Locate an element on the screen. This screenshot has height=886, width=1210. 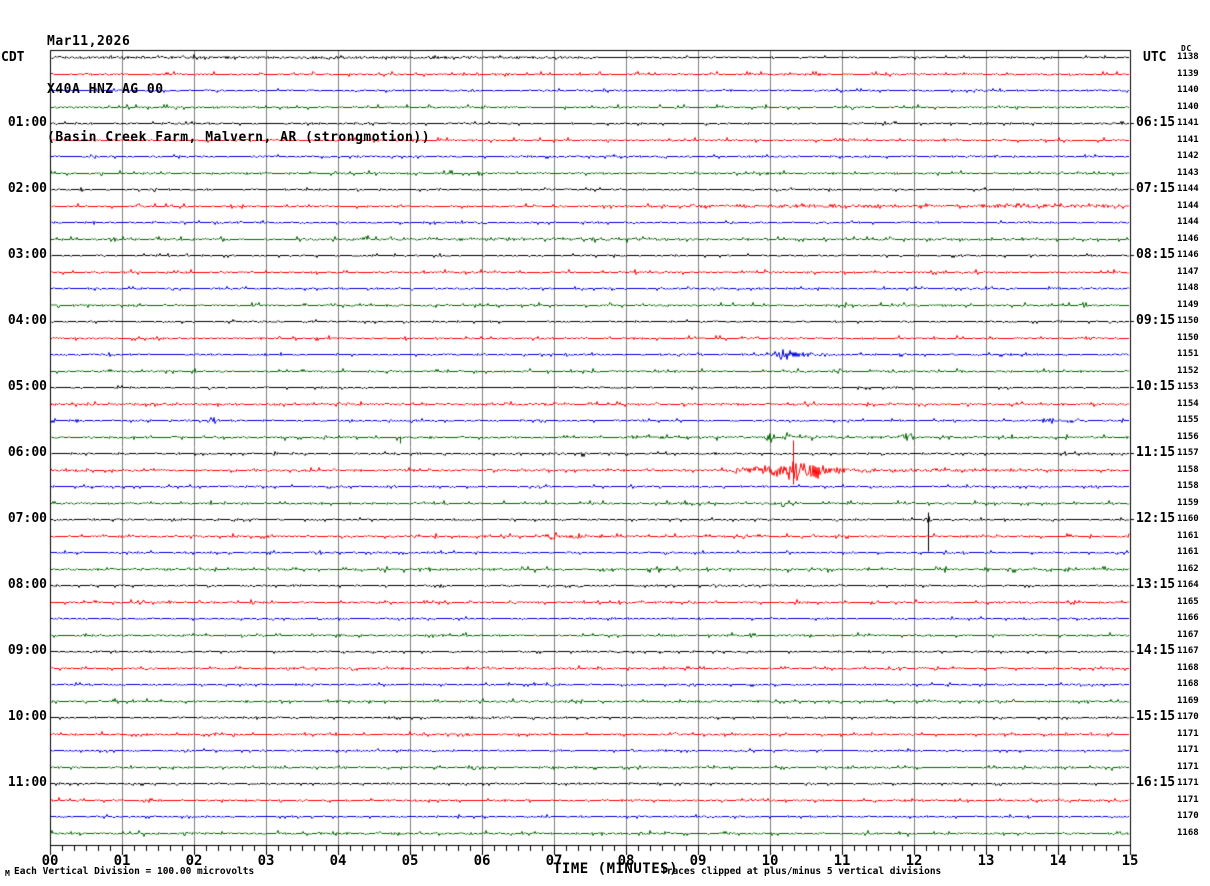
x-tick-label: 11 is located at coordinates (842, 861).